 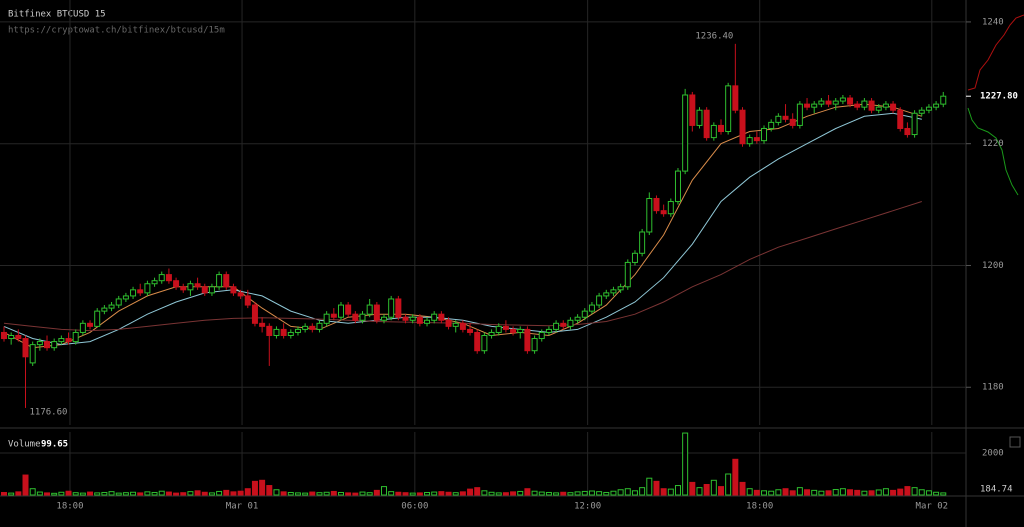 I want to click on y-tick-label: 1180, so click(x=993, y=388).